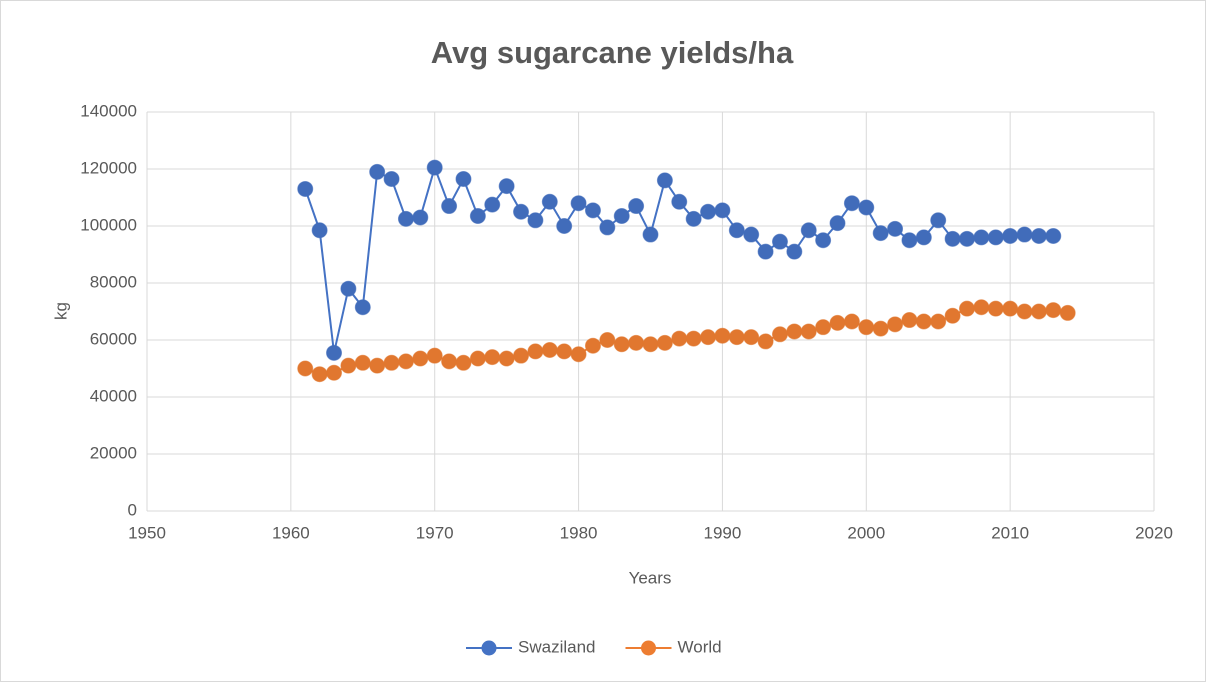 This screenshot has height=682, width=1206. What do you see at coordinates (291, 532) in the screenshot?
I see `x-tick-label: 1960` at bounding box center [291, 532].